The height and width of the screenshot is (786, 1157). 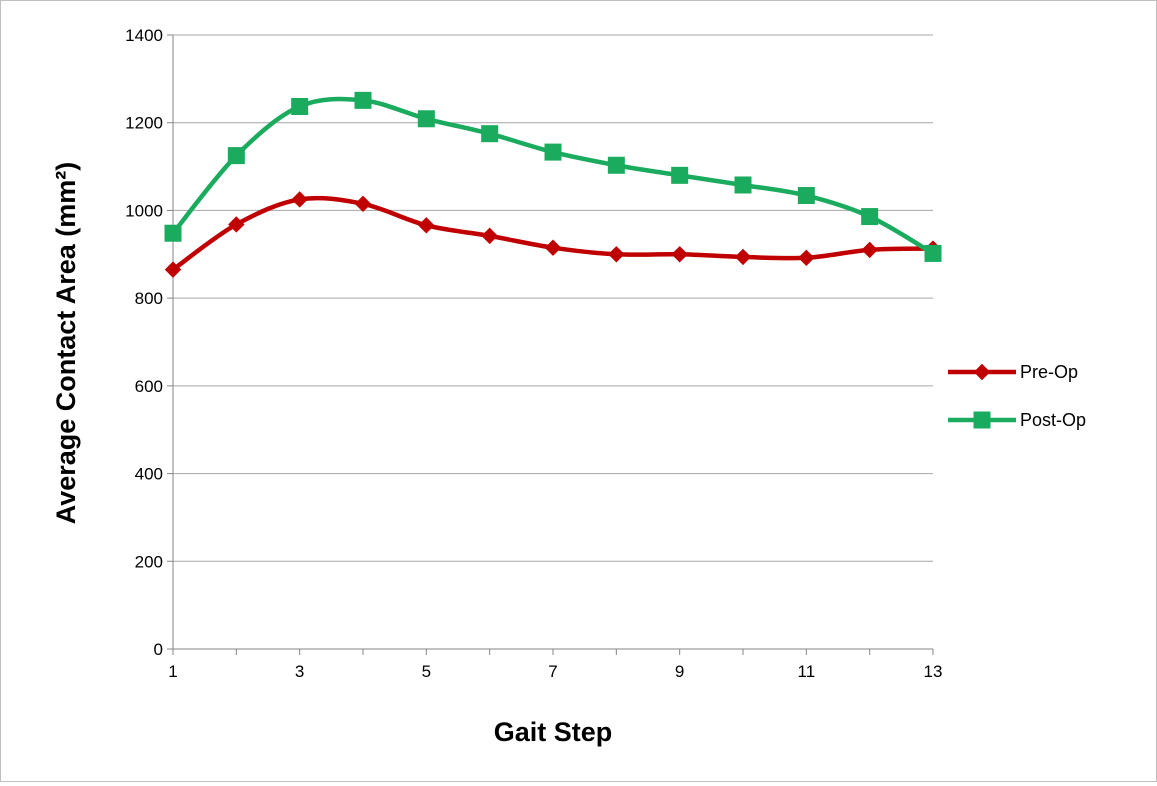 What do you see at coordinates (1053, 420) in the screenshot?
I see `legend-label: Post-Op` at bounding box center [1053, 420].